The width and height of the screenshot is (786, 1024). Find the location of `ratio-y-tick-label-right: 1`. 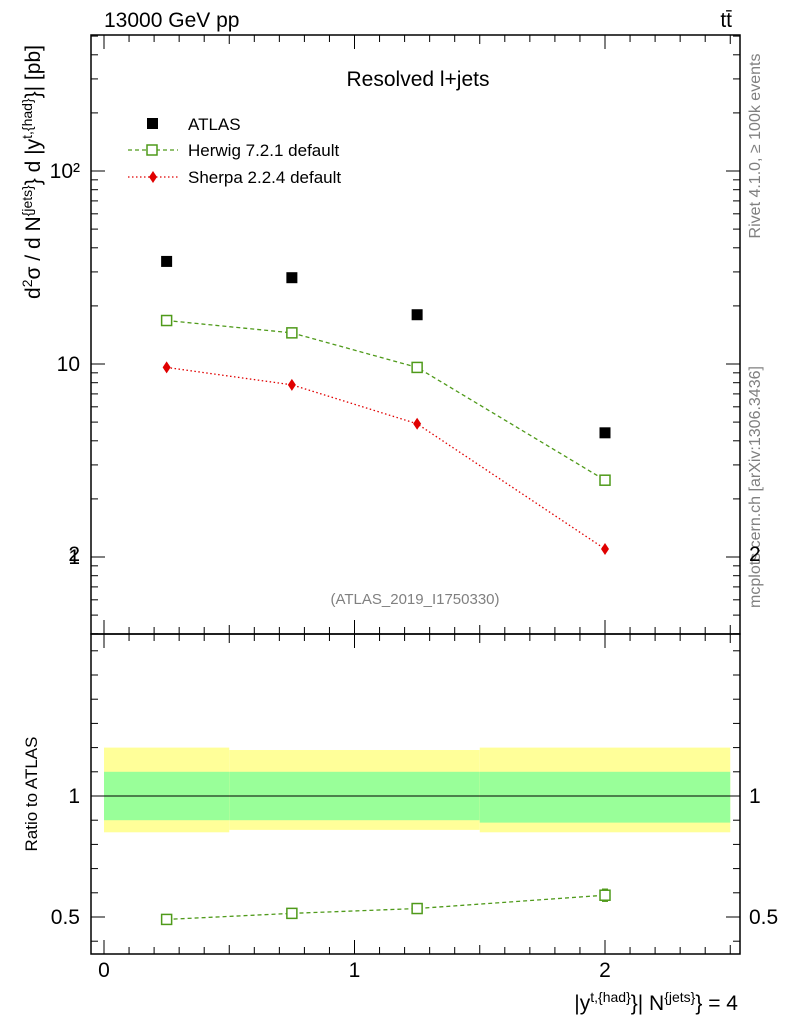

ratio-y-tick-label-right: 1 is located at coordinates (755, 796).